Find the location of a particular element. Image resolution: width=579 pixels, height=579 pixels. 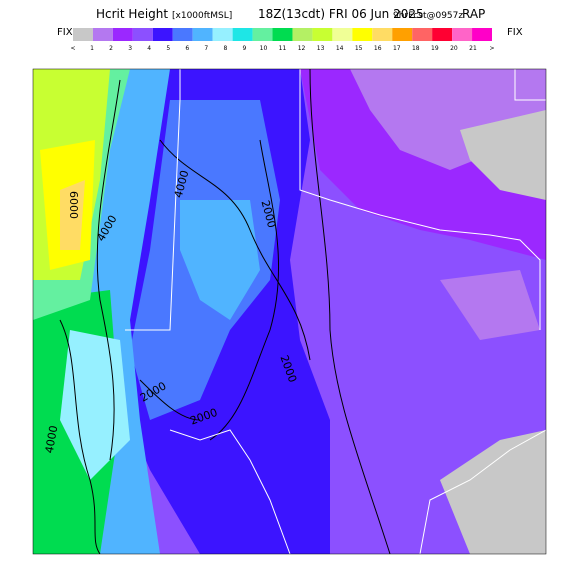

model: RAP is located at coordinates (473, 14).